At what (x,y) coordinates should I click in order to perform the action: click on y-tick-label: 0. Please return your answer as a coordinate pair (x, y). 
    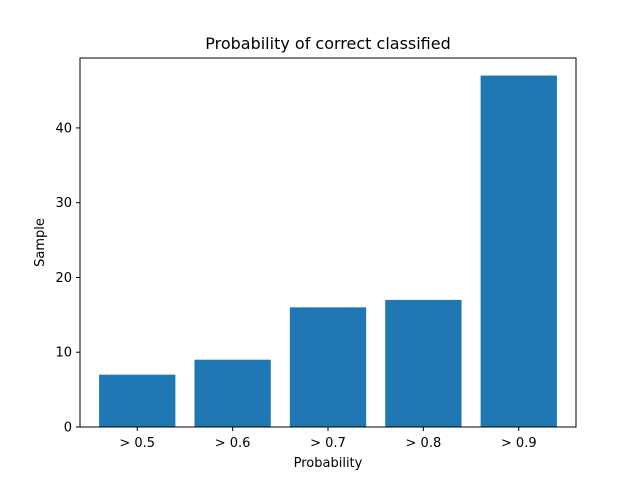
    Looking at the image, I should click on (68, 428).